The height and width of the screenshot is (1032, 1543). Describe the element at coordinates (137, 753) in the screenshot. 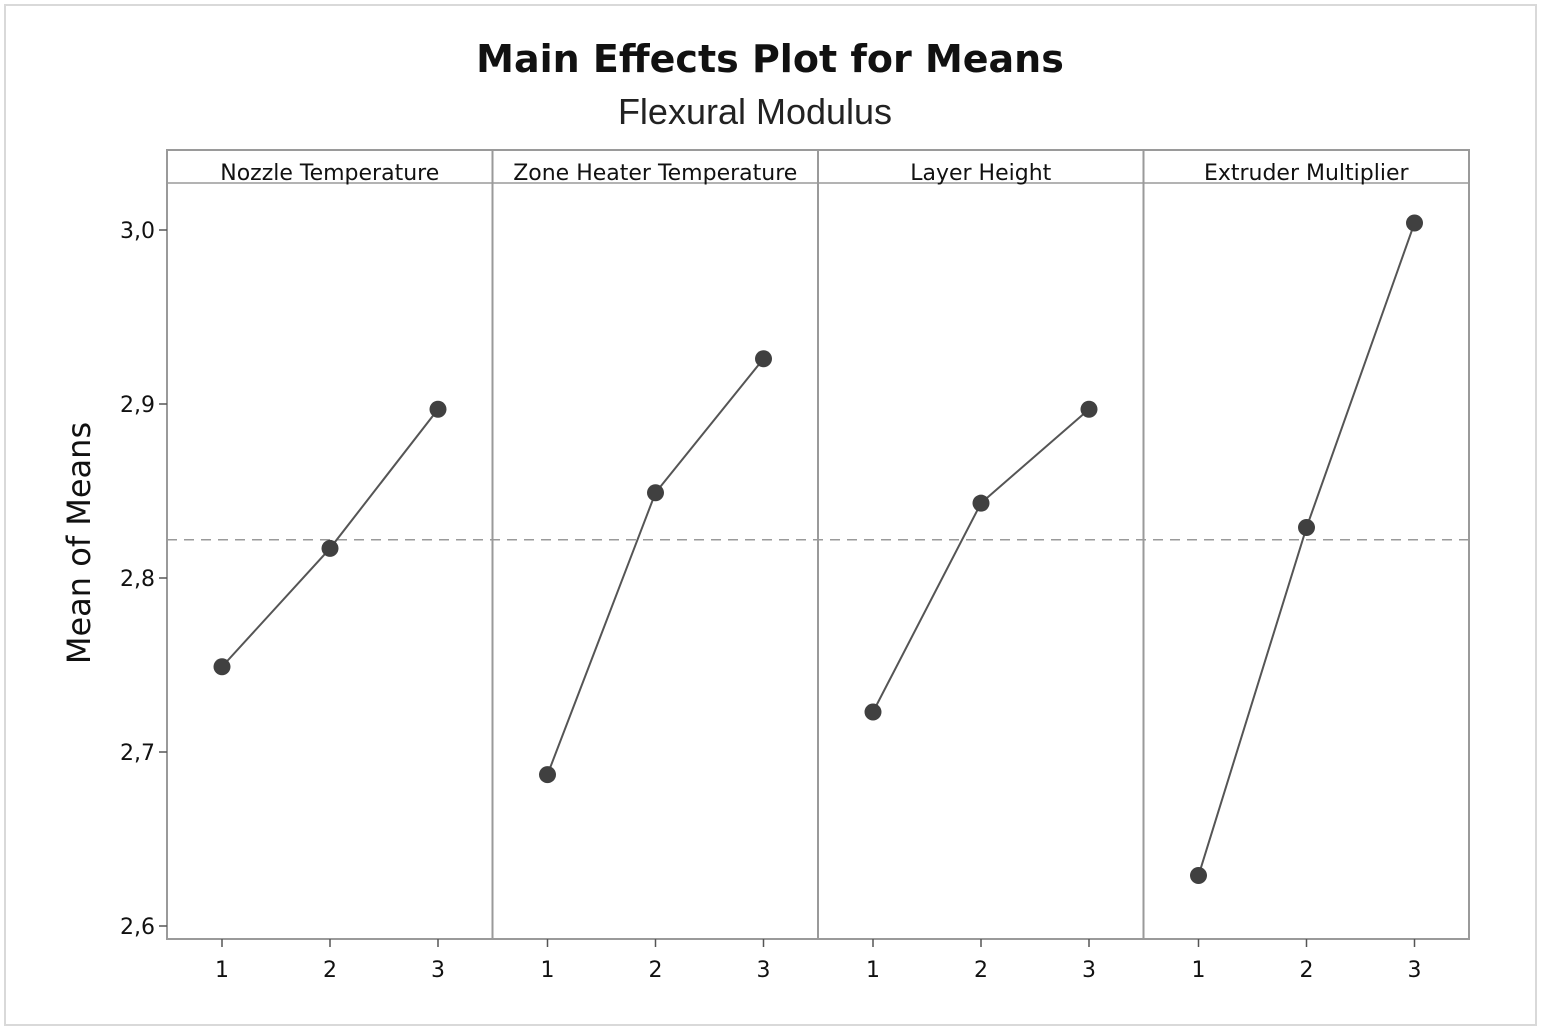

I see `y-tick-label: 2,7` at that location.